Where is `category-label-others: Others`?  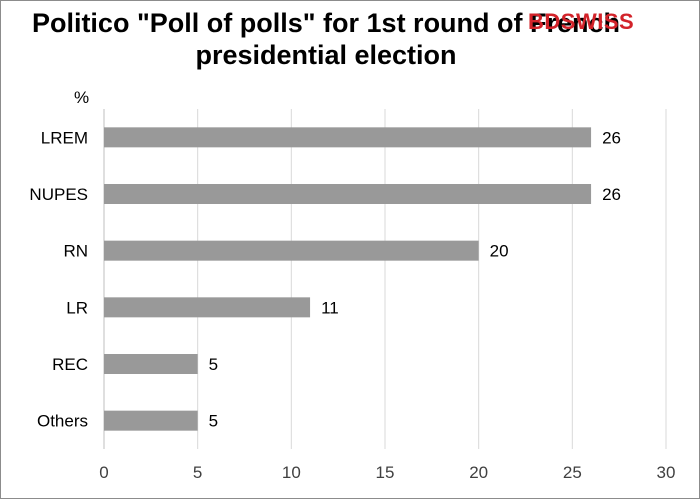
category-label-others: Others is located at coordinates (62, 421).